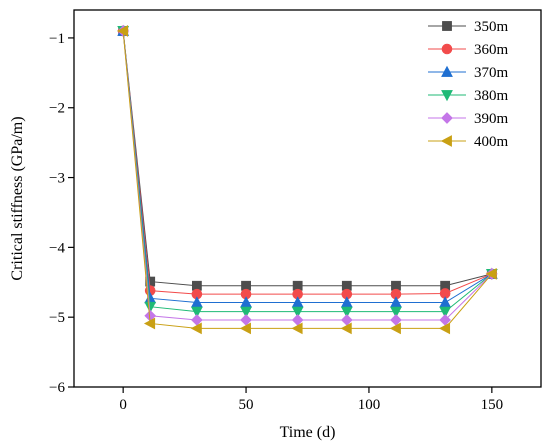  What do you see at coordinates (57, 39) in the screenshot?
I see `y-tick-label: −1` at bounding box center [57, 39].